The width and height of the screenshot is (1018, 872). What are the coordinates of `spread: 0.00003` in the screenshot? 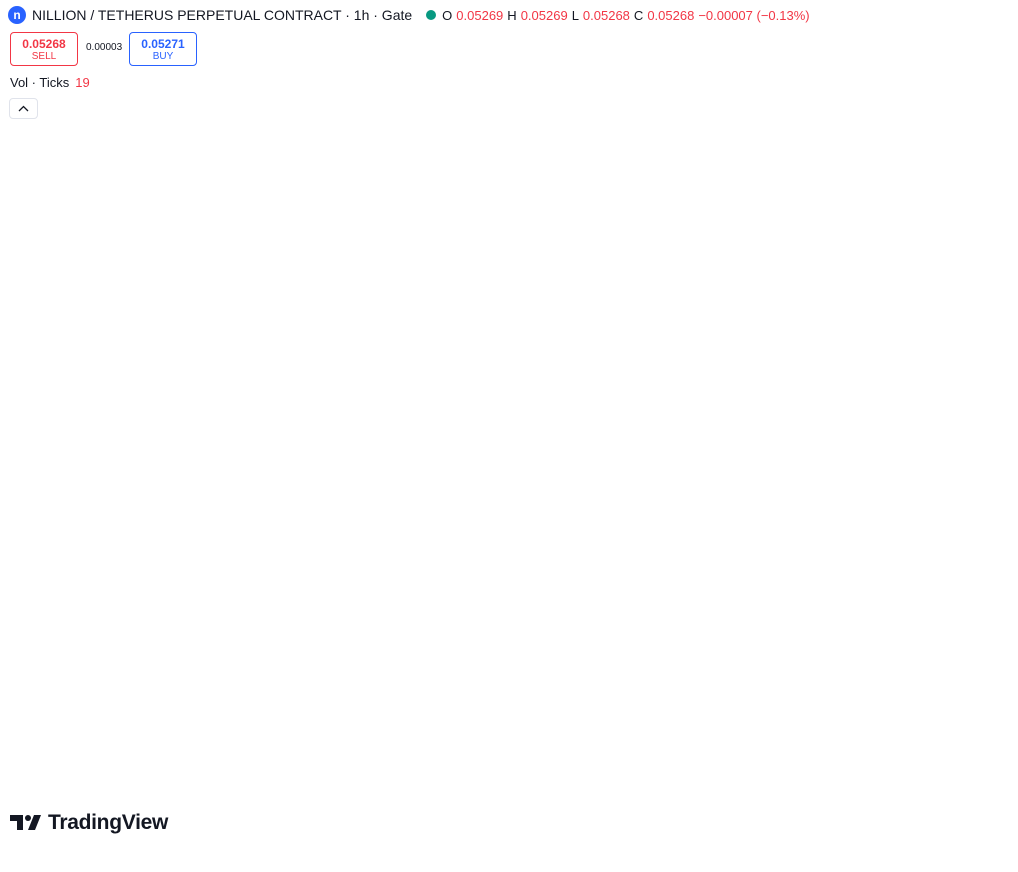 It's located at (104, 47).